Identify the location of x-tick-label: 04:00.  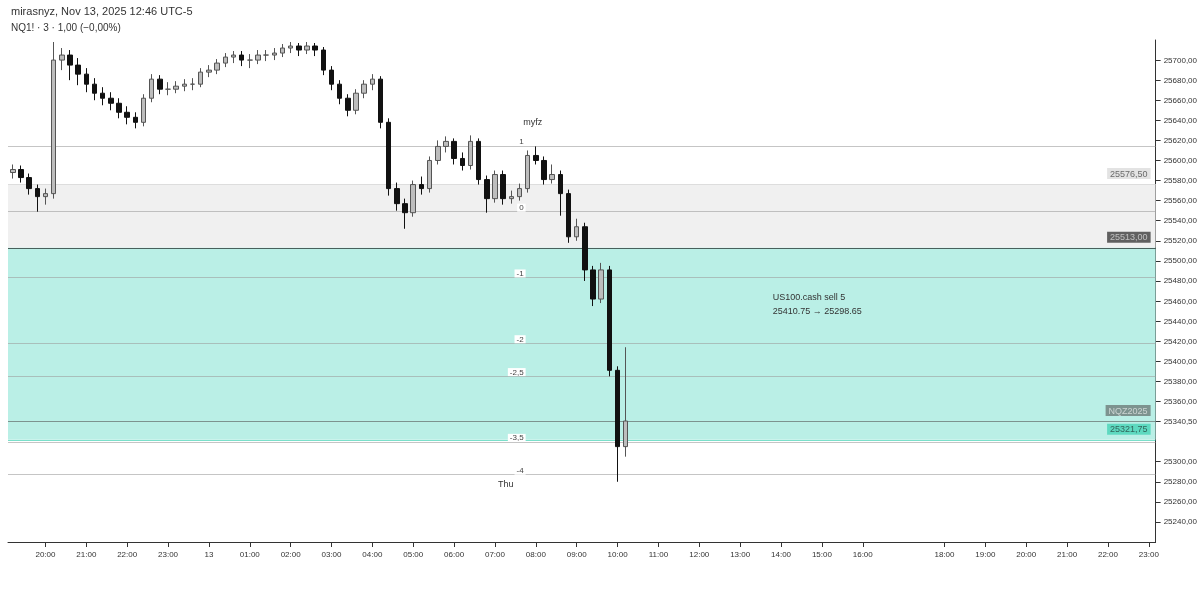
(372, 554).